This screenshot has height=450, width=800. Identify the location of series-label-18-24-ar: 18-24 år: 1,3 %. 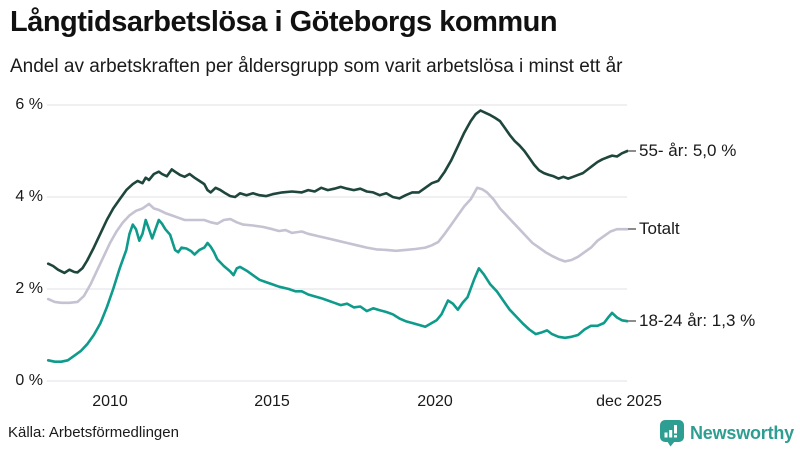
(691, 321).